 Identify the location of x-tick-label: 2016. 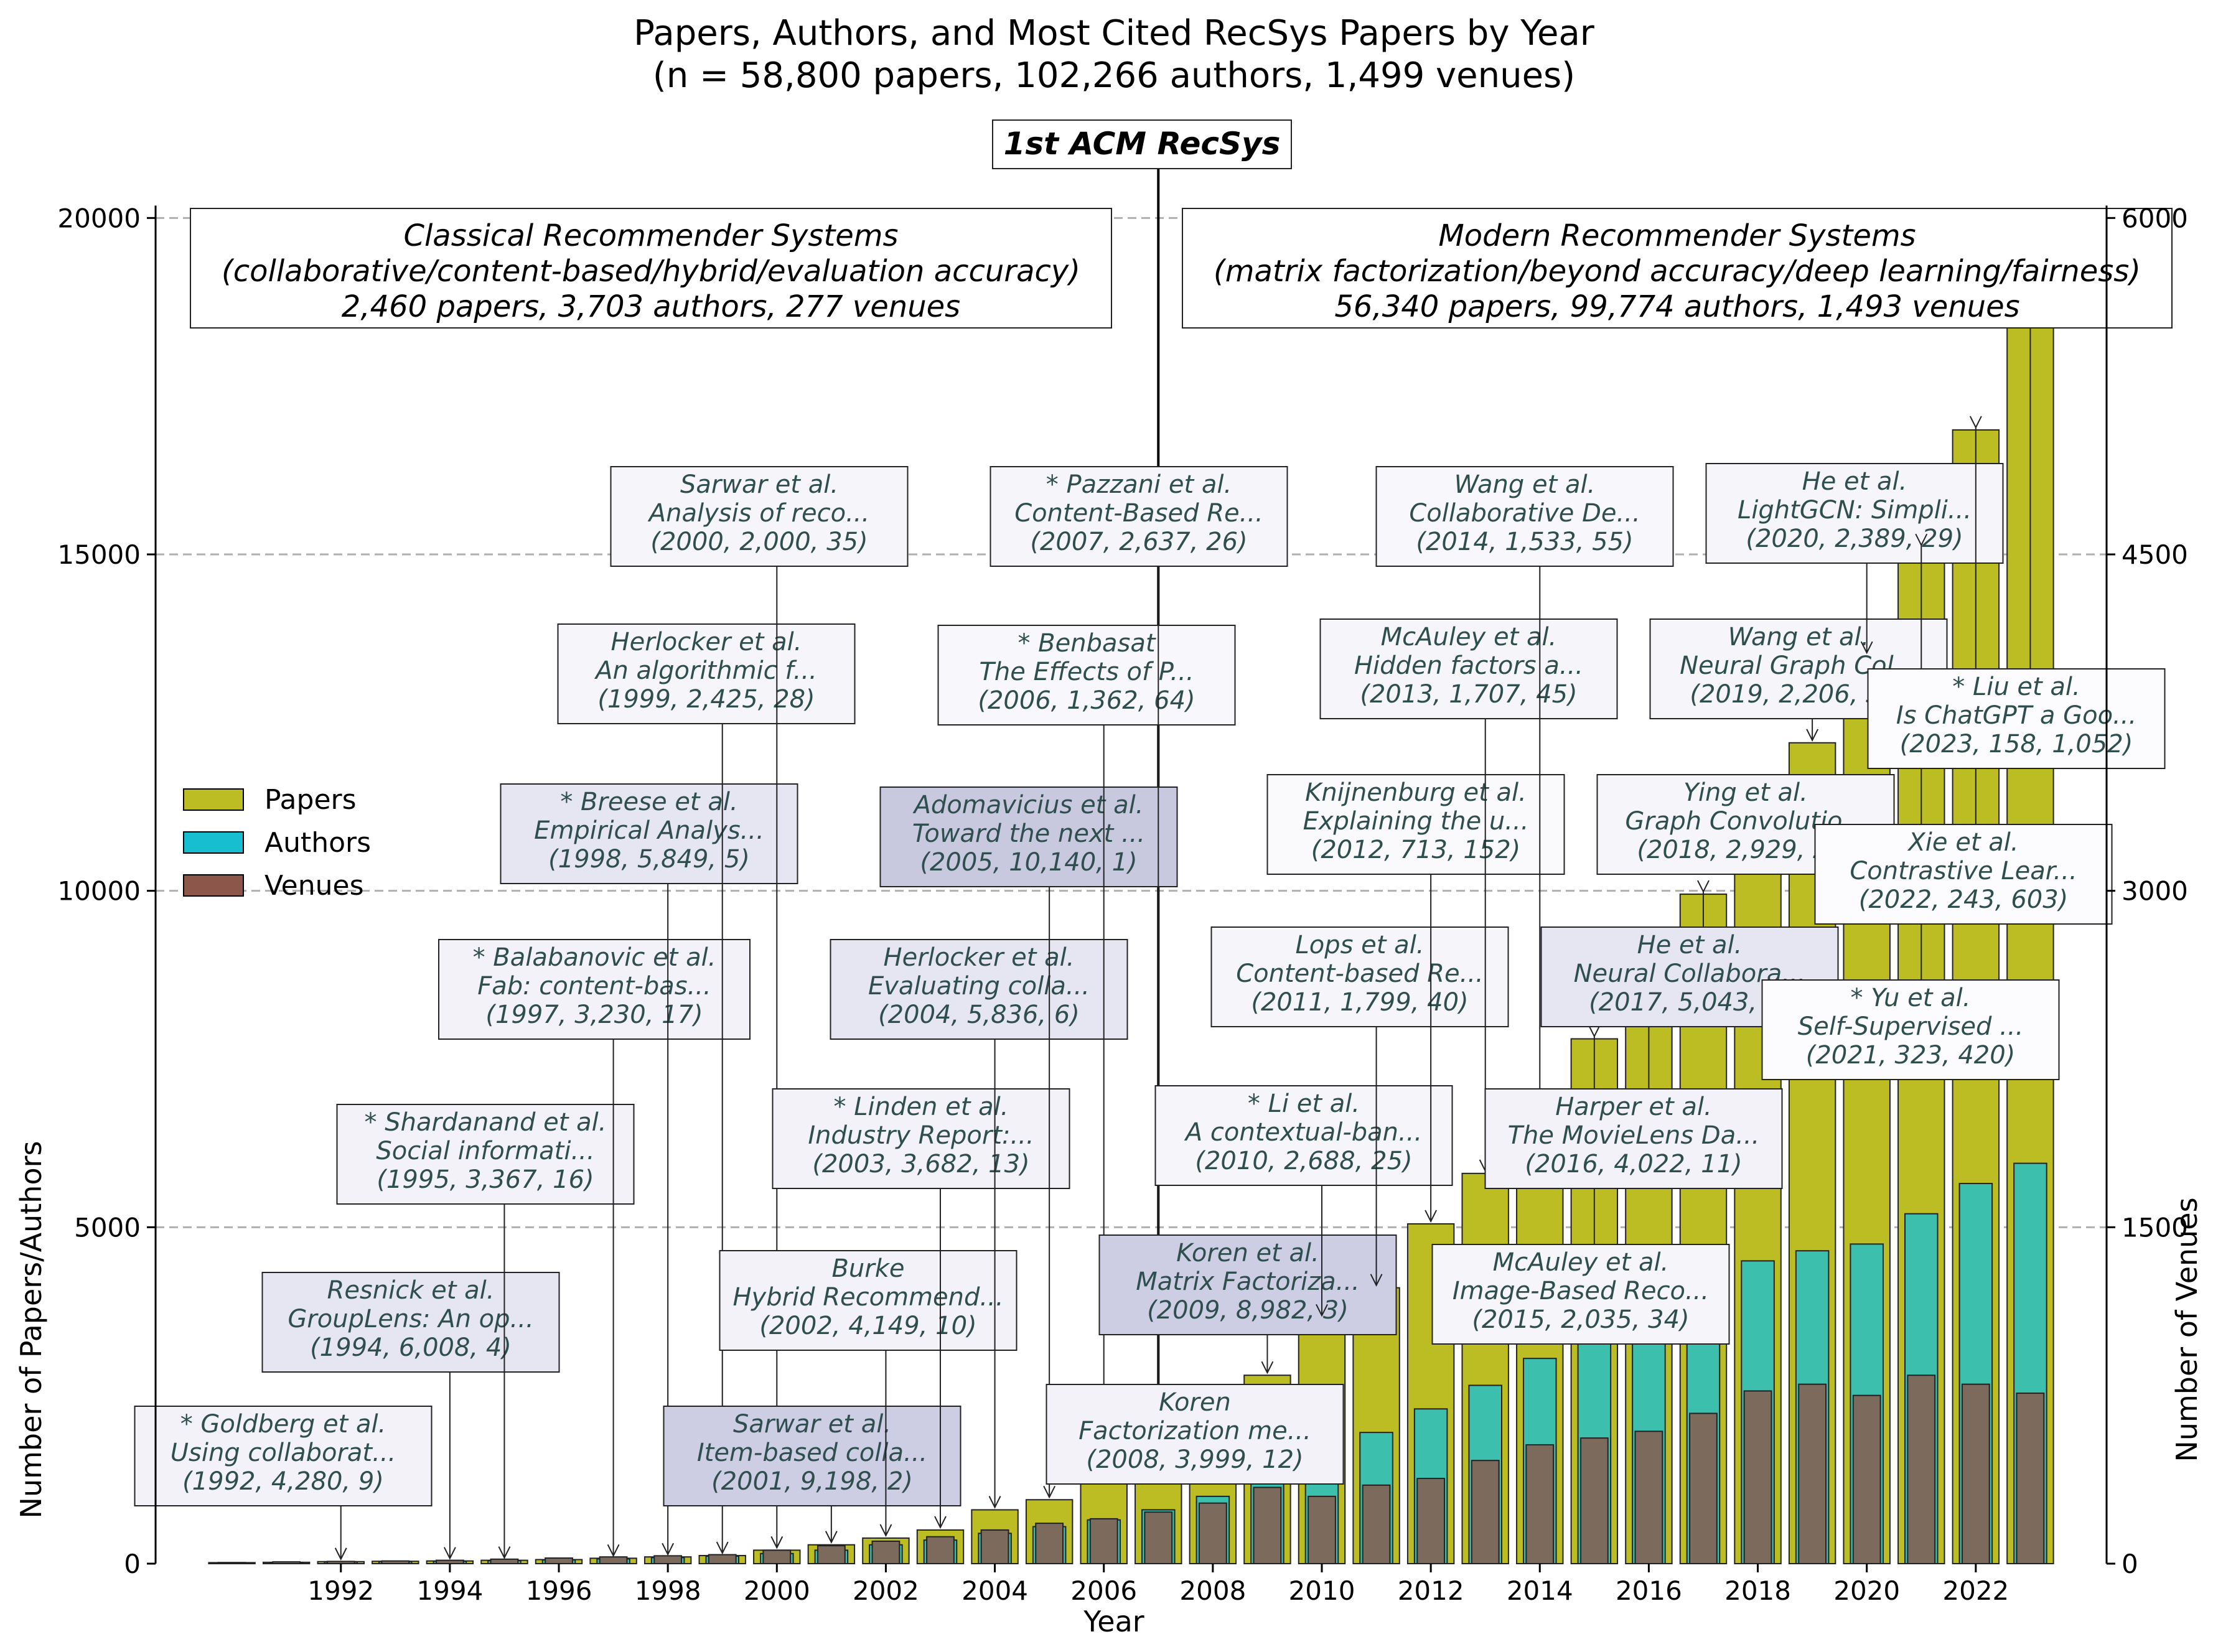
(1649, 1590).